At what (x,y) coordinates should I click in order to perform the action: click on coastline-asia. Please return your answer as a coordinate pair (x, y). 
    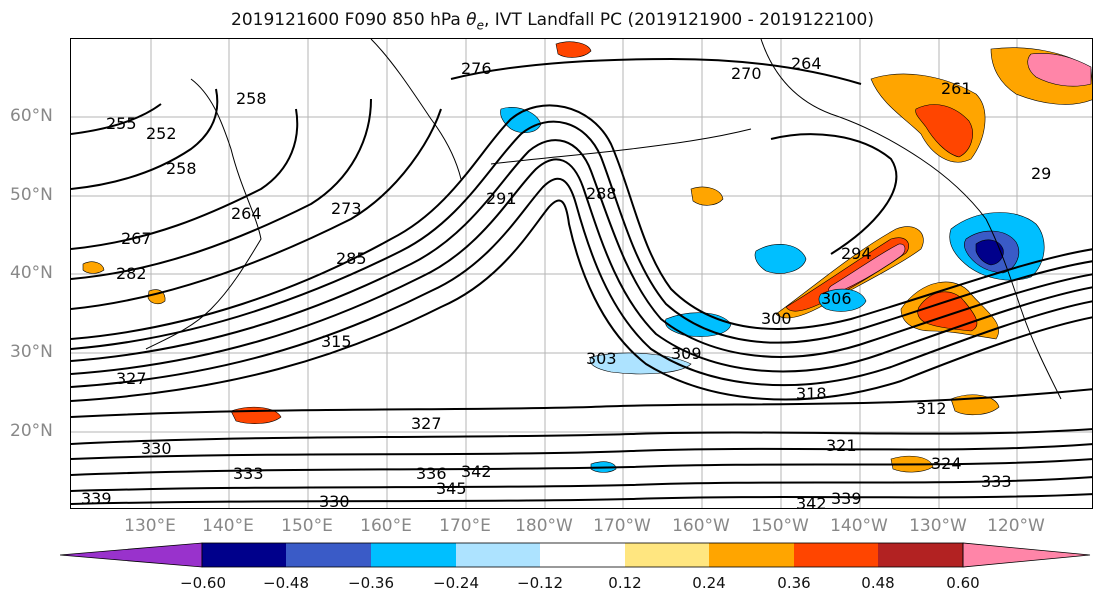
    Looking at the image, I should click on (203, 214).